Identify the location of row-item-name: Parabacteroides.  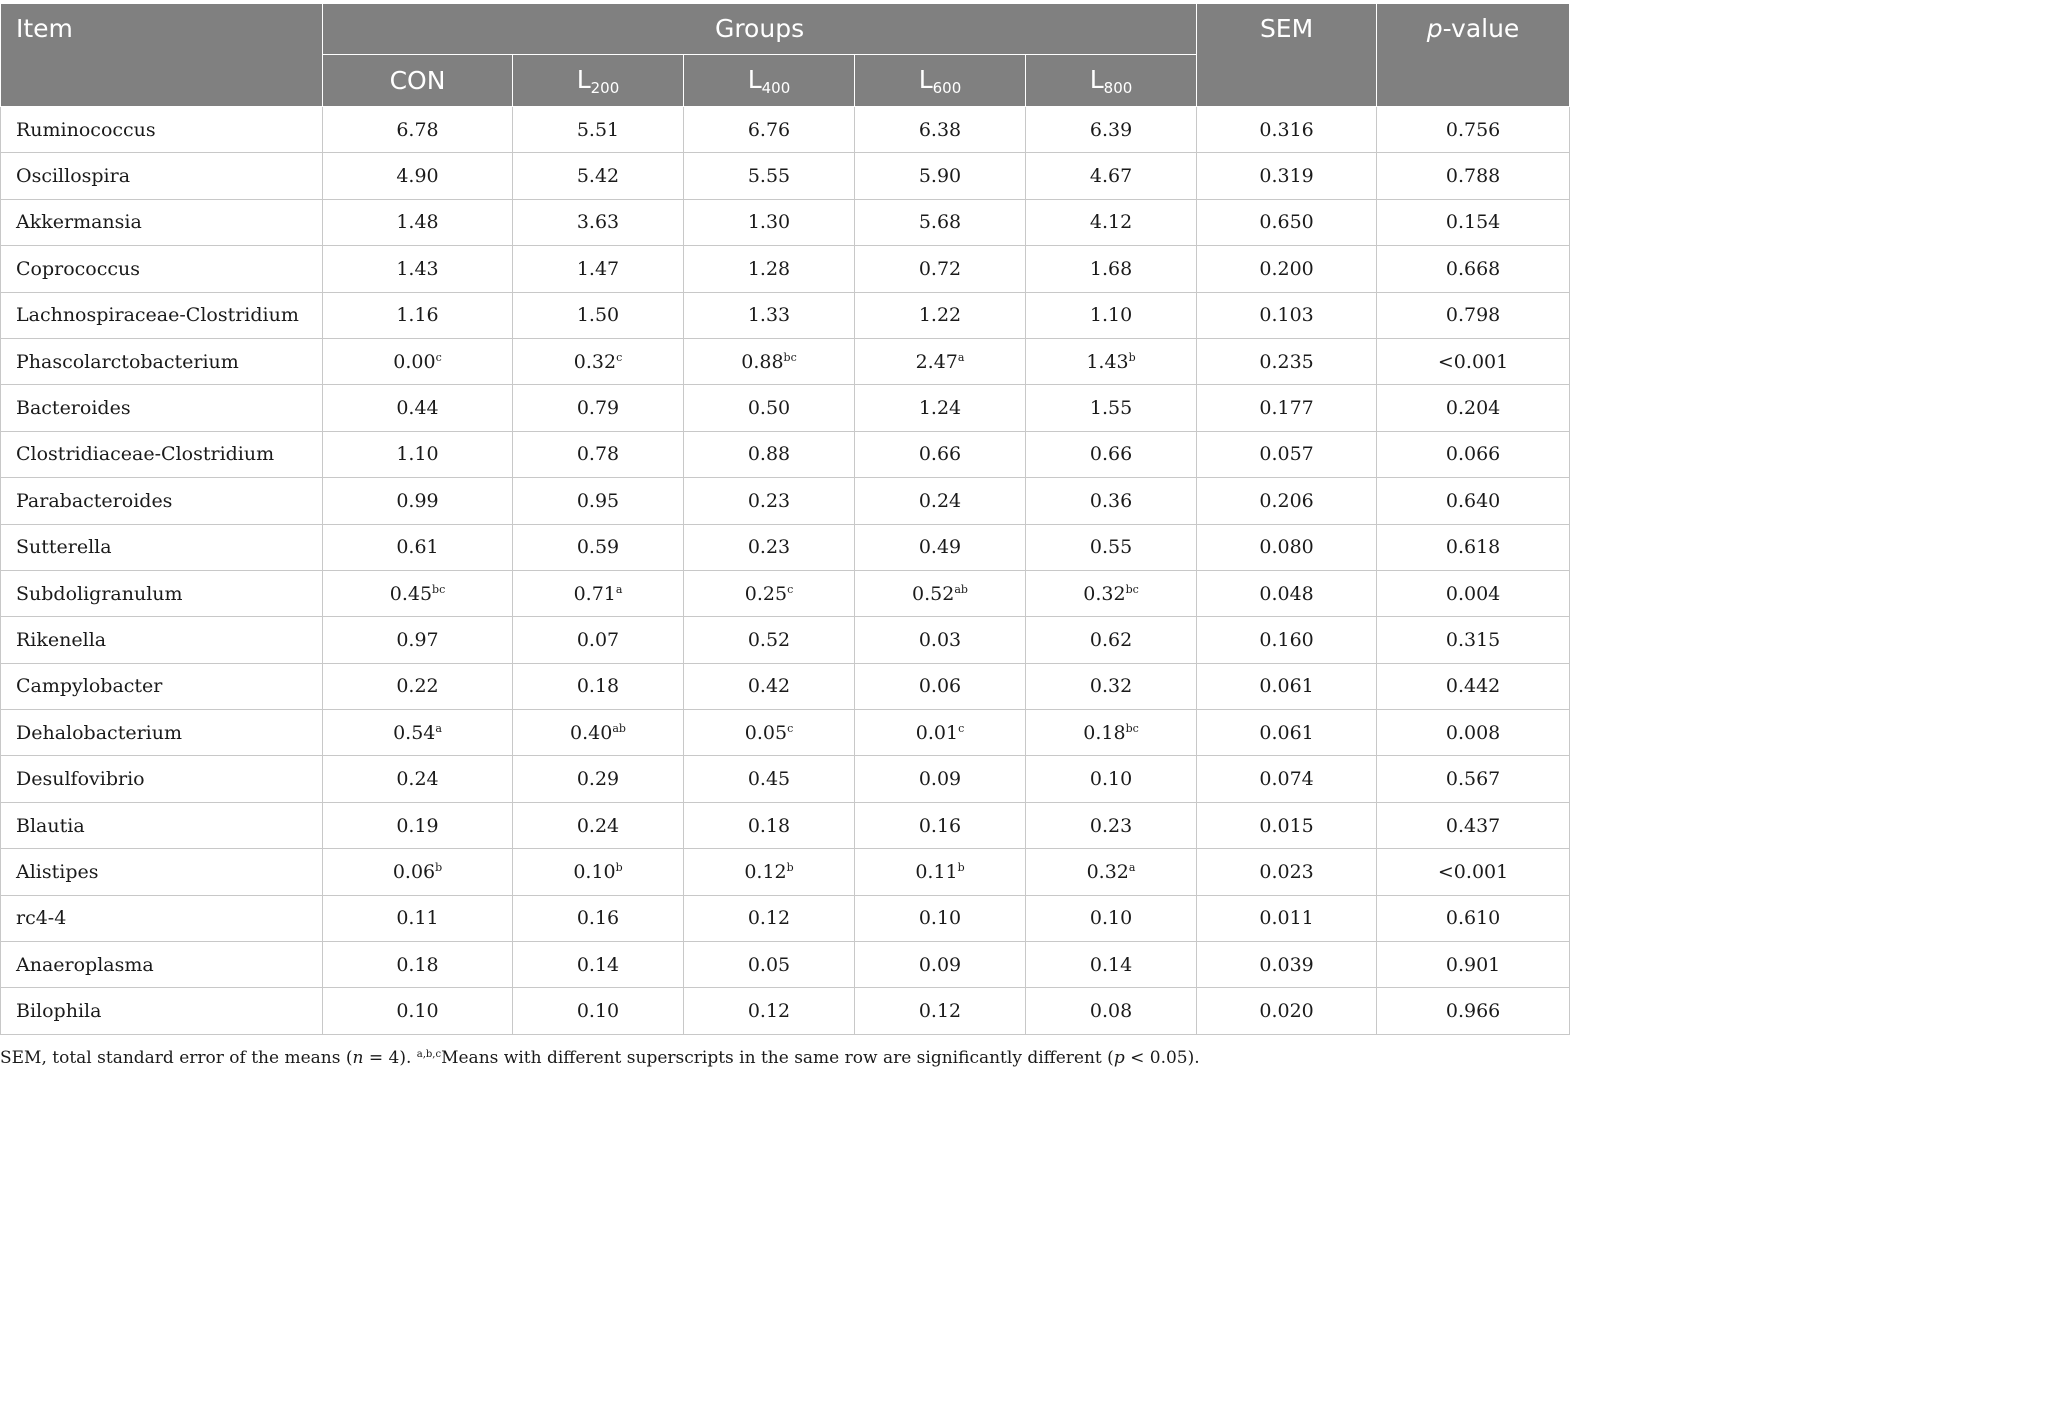
(161, 501).